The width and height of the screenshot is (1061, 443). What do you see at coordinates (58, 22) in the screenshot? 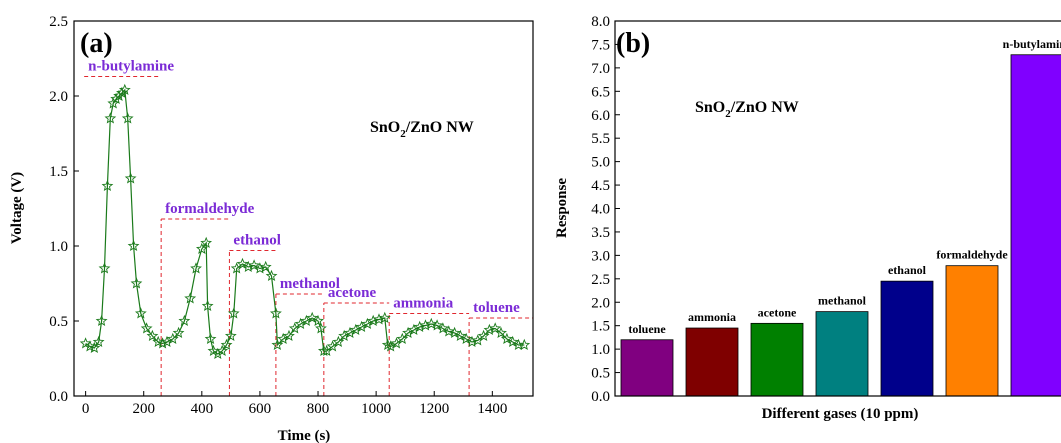
I see `y-tick-label-a: 2.5` at bounding box center [58, 22].